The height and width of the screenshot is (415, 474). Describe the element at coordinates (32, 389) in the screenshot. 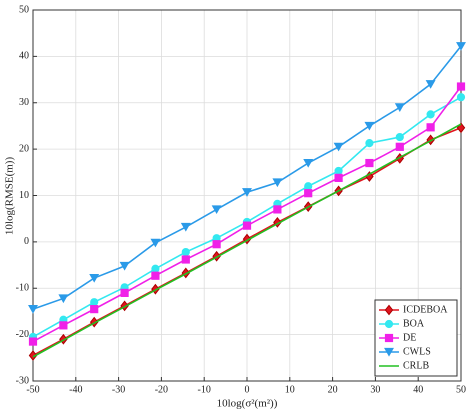

I see `x-tick-label: -50` at that location.